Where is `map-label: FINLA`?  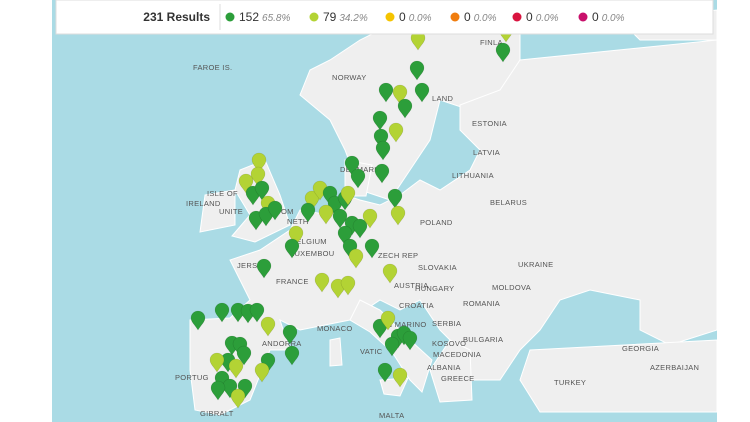
map-label: FINLA is located at coordinates (491, 42).